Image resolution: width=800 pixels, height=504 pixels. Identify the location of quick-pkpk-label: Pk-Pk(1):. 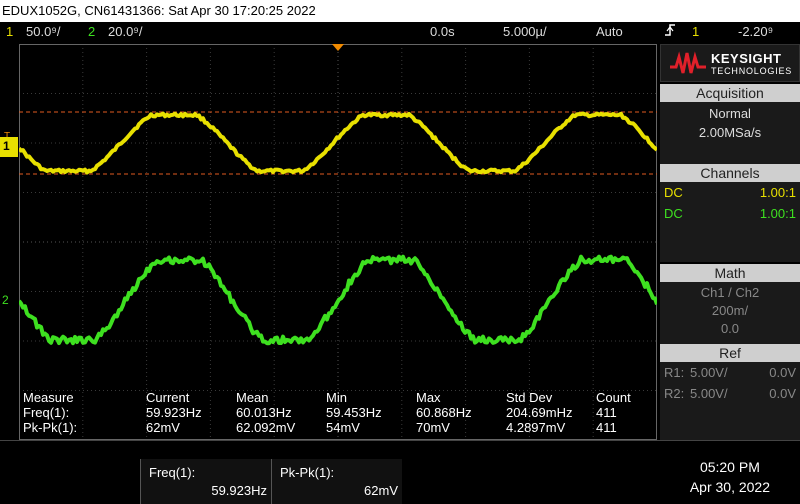
(307, 472).